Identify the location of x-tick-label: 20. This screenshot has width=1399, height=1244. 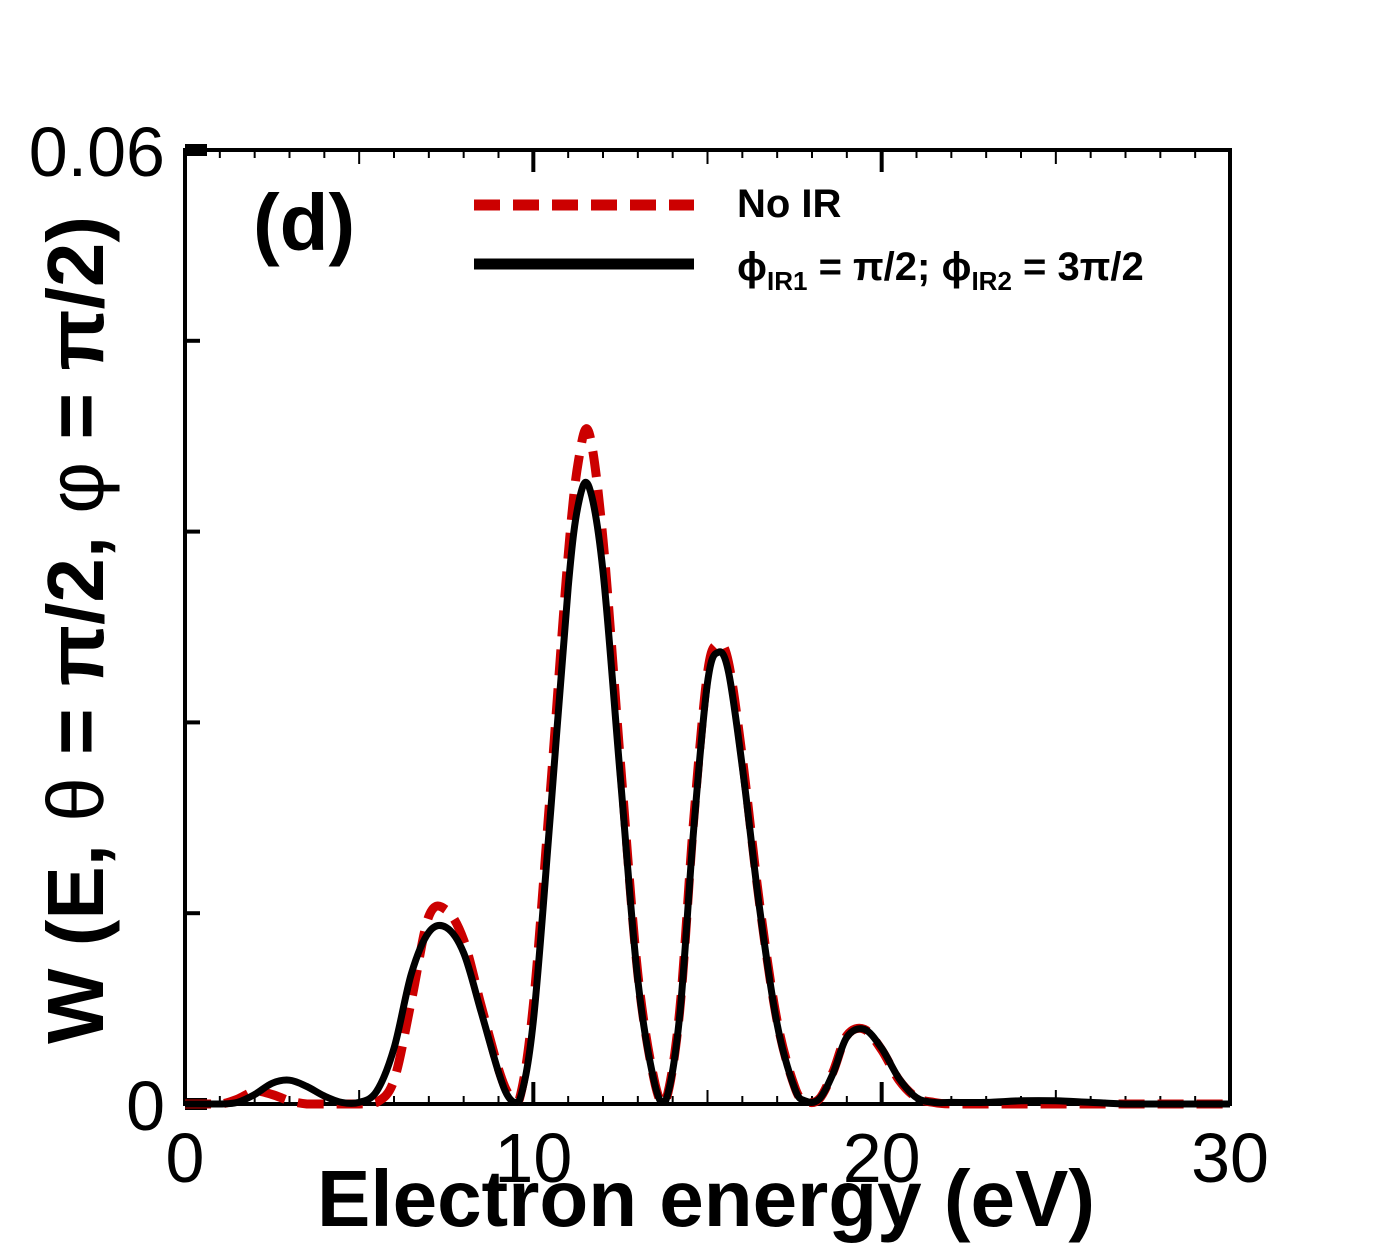
(882, 1158).